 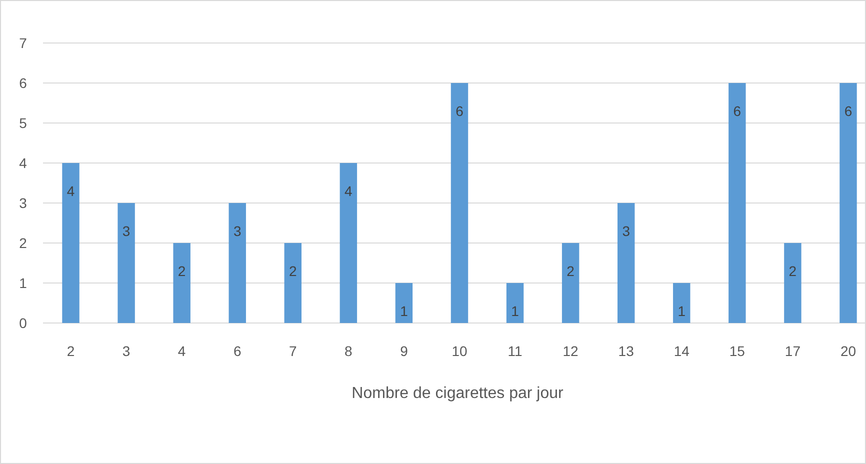 I want to click on x-tick-label: 3, so click(x=126, y=351).